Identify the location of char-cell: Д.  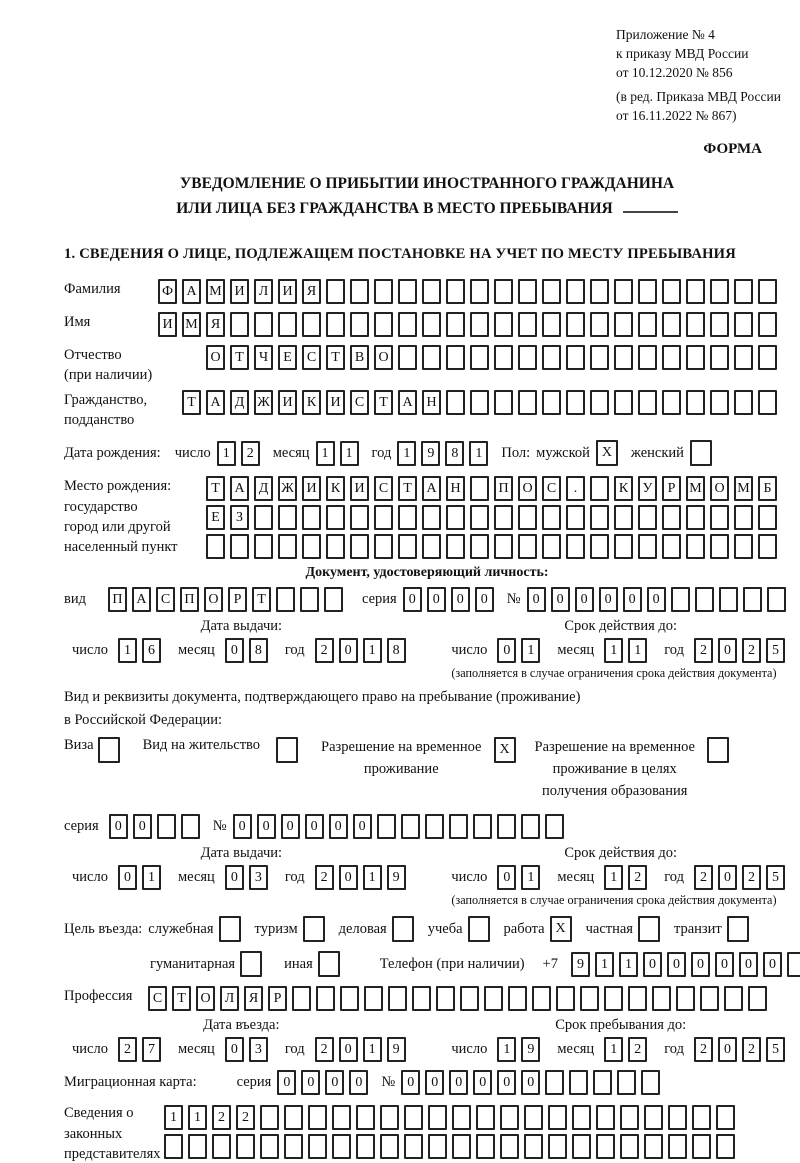
(263, 489).